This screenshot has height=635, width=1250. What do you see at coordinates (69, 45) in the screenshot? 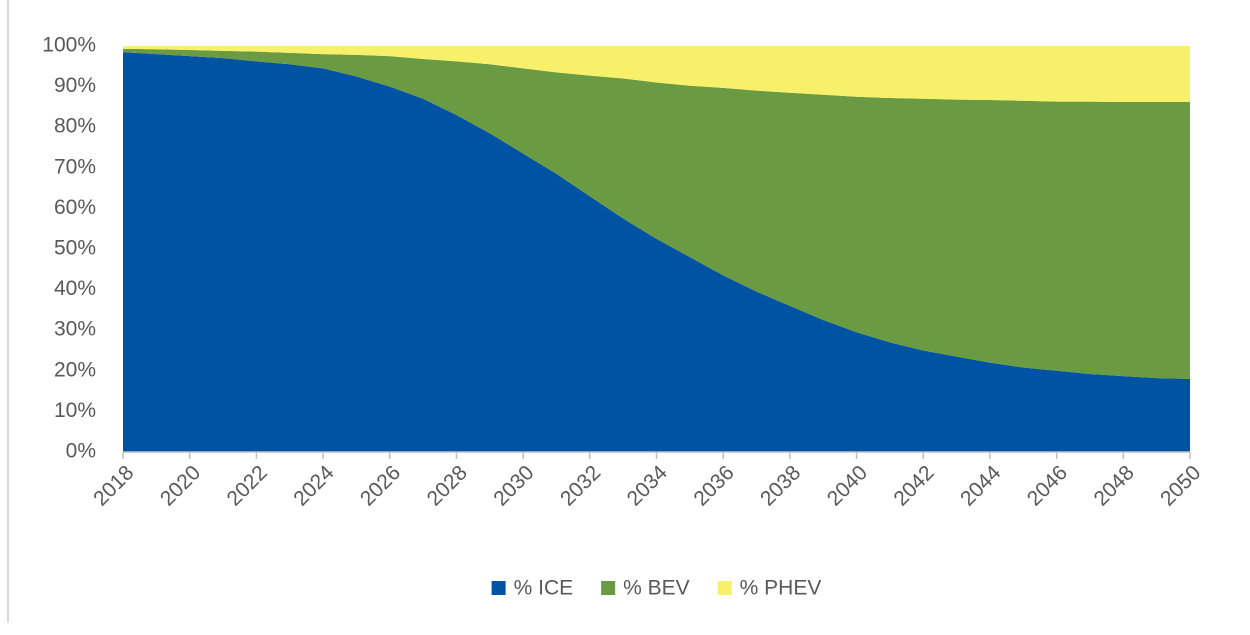
I see `y-tick-label: 100%` at bounding box center [69, 45].